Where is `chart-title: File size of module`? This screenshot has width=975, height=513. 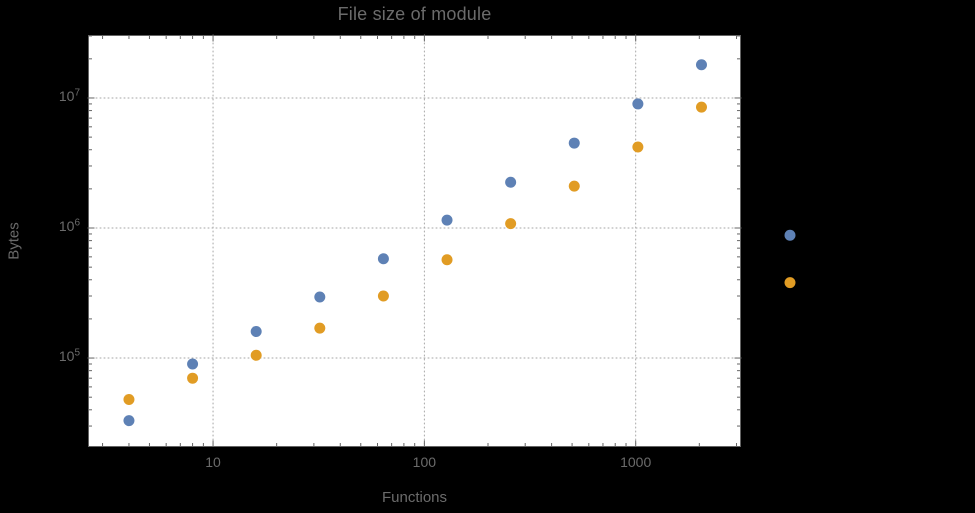 chart-title: File size of module is located at coordinates (414, 14).